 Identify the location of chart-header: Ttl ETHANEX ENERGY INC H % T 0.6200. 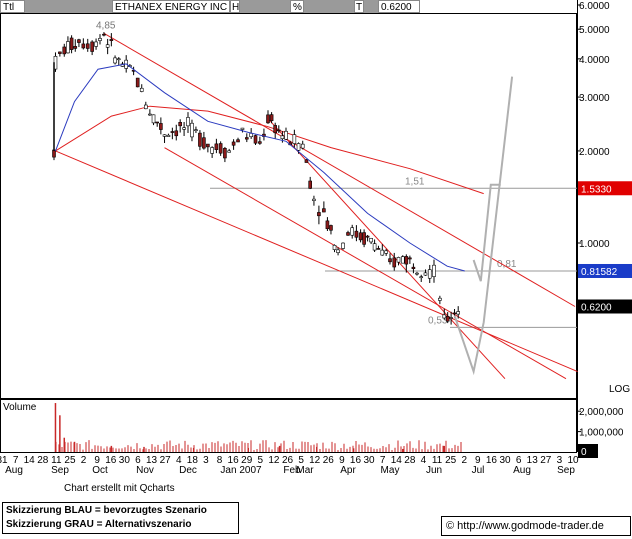
(288, 6).